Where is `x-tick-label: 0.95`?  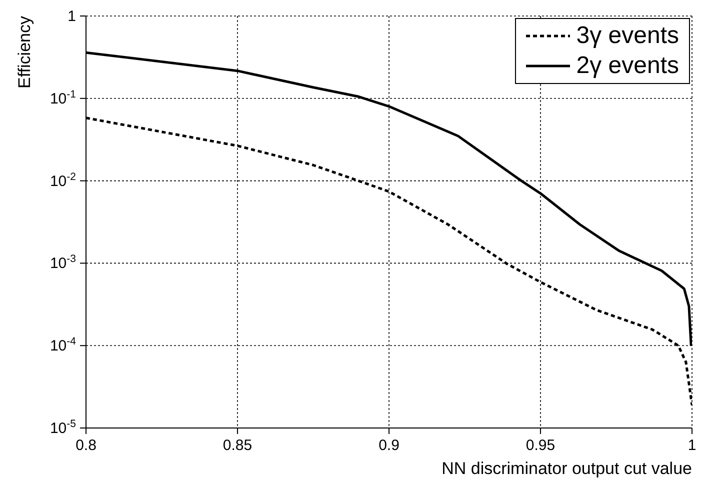 x-tick-label: 0.95 is located at coordinates (541, 445).